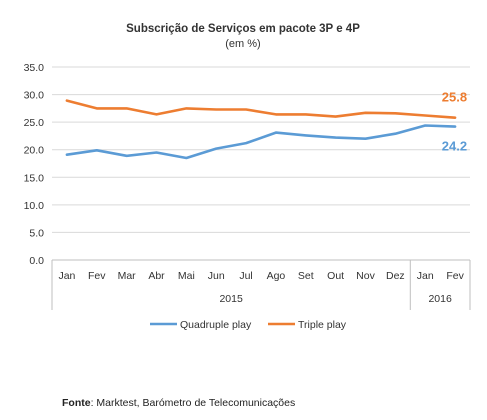  What do you see at coordinates (322, 325) in the screenshot?
I see `legend-label: Triple play` at bounding box center [322, 325].